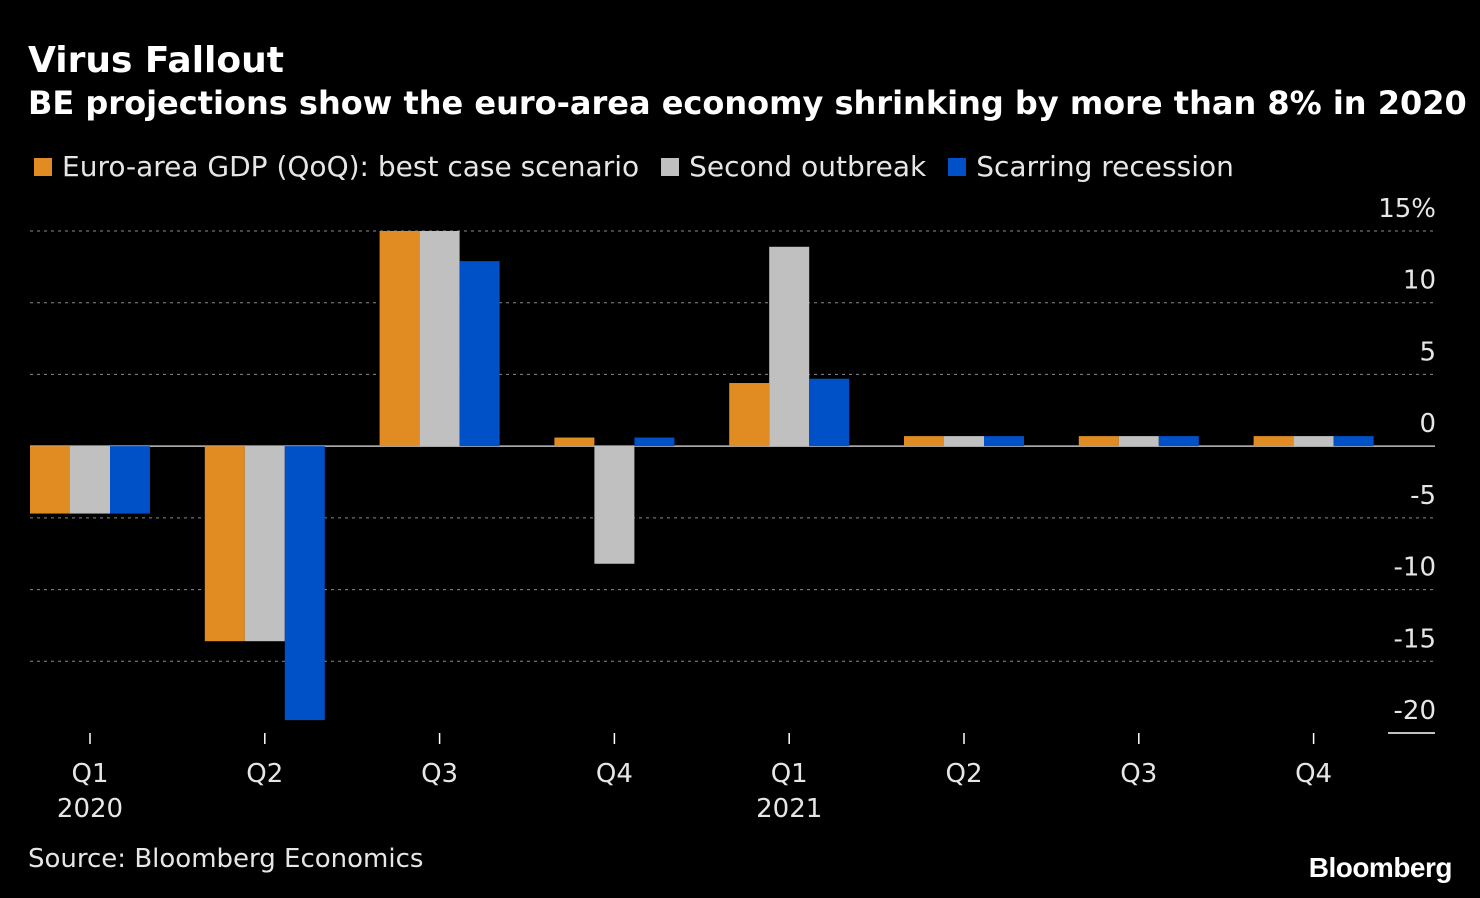  Describe the element at coordinates (1427, 424) in the screenshot. I see `y-tick-label: 0` at that location.